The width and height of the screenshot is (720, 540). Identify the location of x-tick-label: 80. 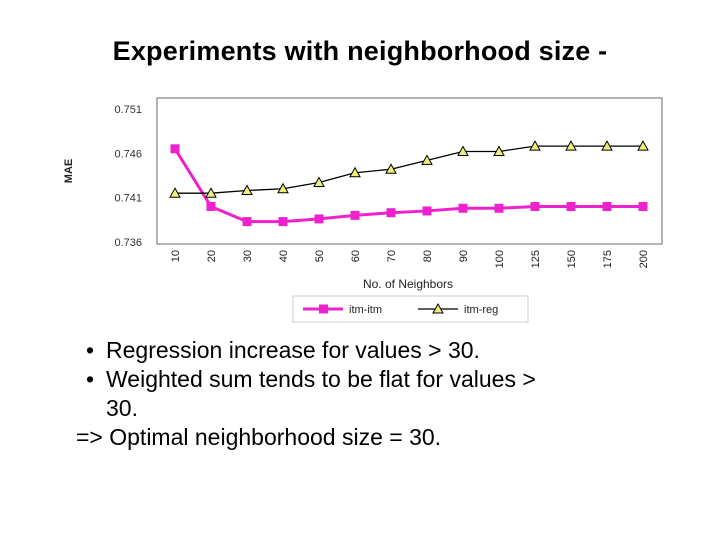
(428, 256).